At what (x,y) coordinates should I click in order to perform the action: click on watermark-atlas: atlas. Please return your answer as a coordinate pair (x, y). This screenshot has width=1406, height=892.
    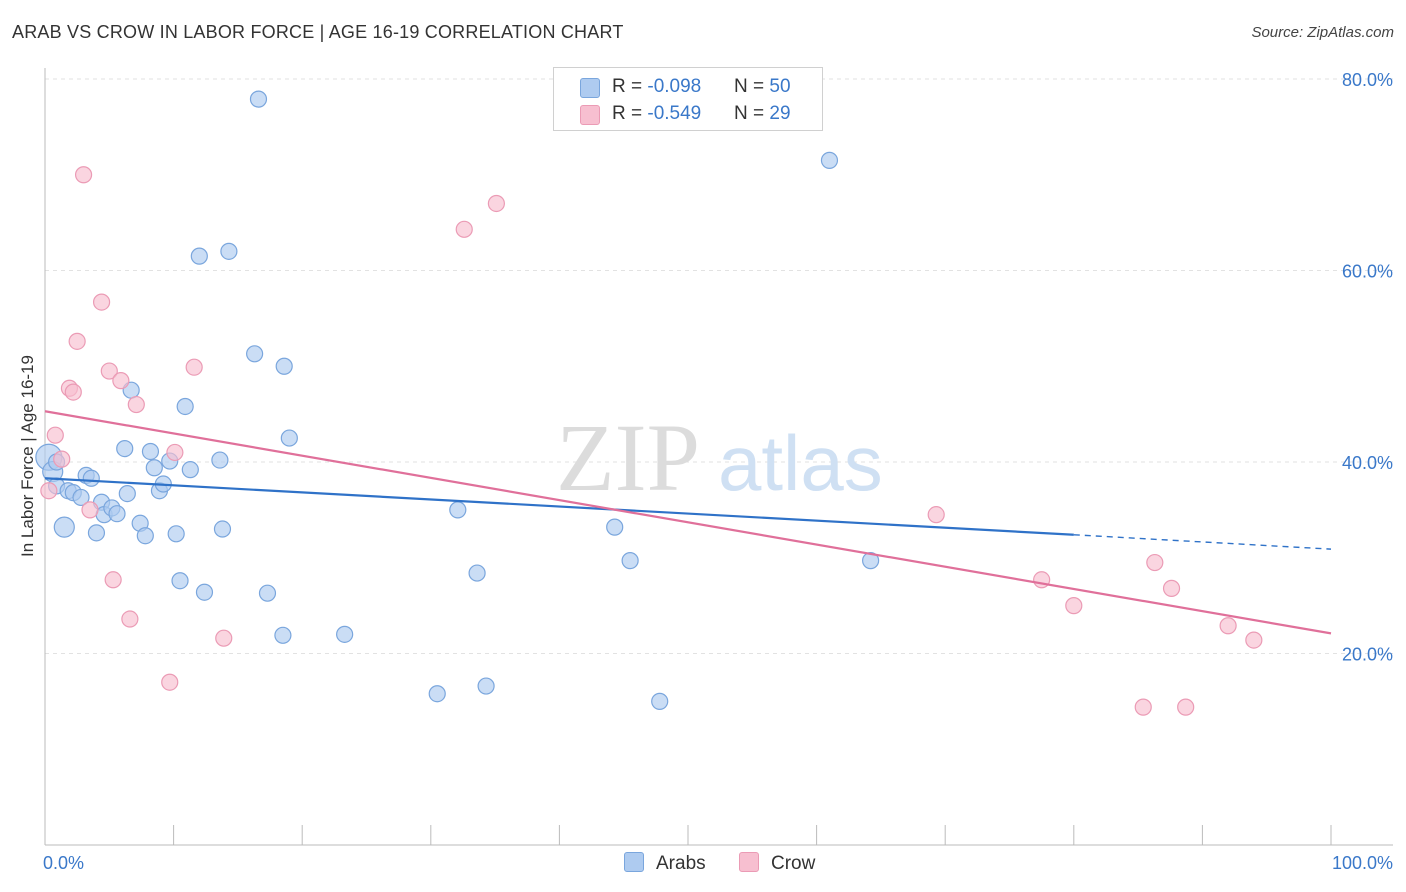
    Looking at the image, I should click on (800, 463).